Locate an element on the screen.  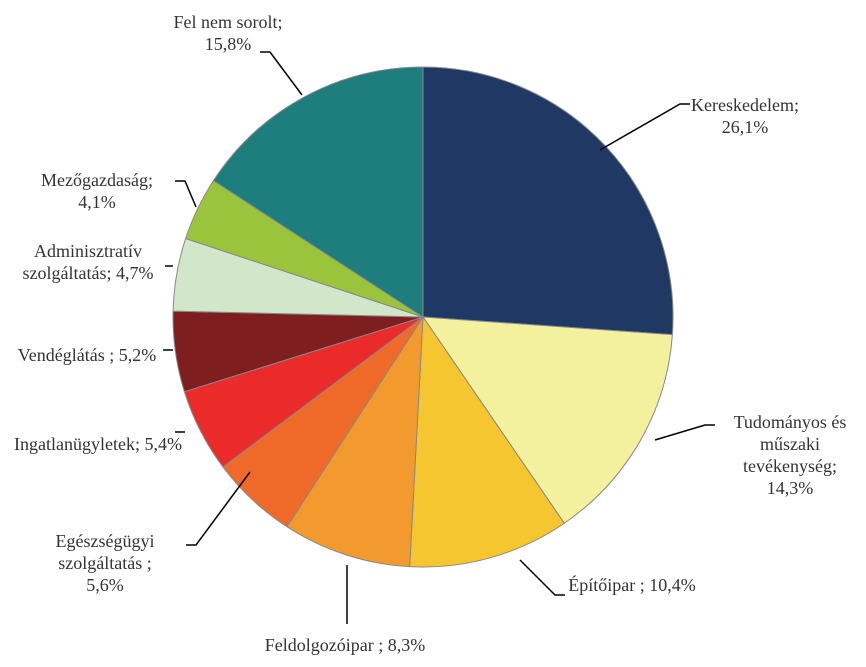
category-label: Tudományos és műszaki tevékenység; is located at coordinates (790, 444).